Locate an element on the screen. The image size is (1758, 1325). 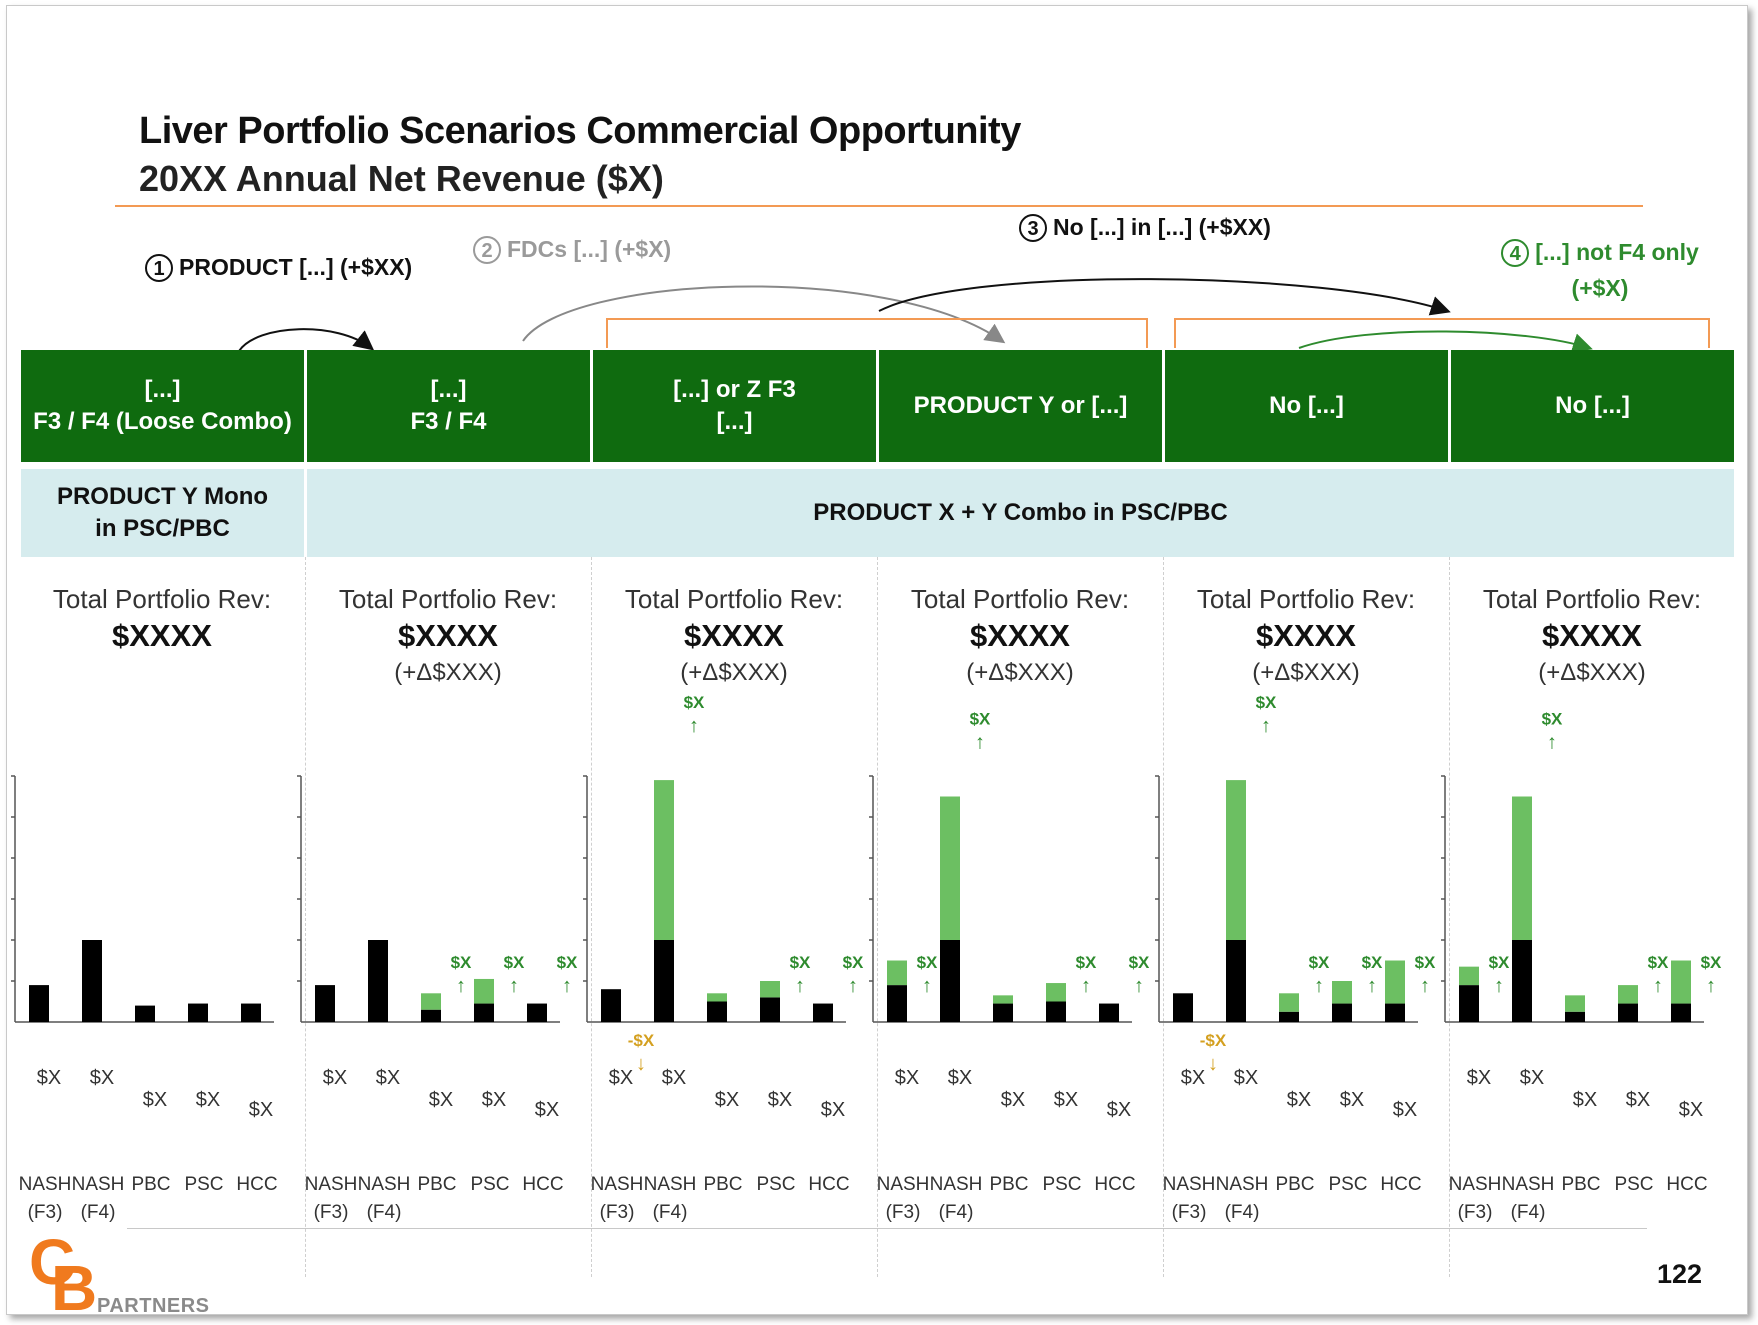
scenario-4-arrow is located at coordinates (1445, 341).